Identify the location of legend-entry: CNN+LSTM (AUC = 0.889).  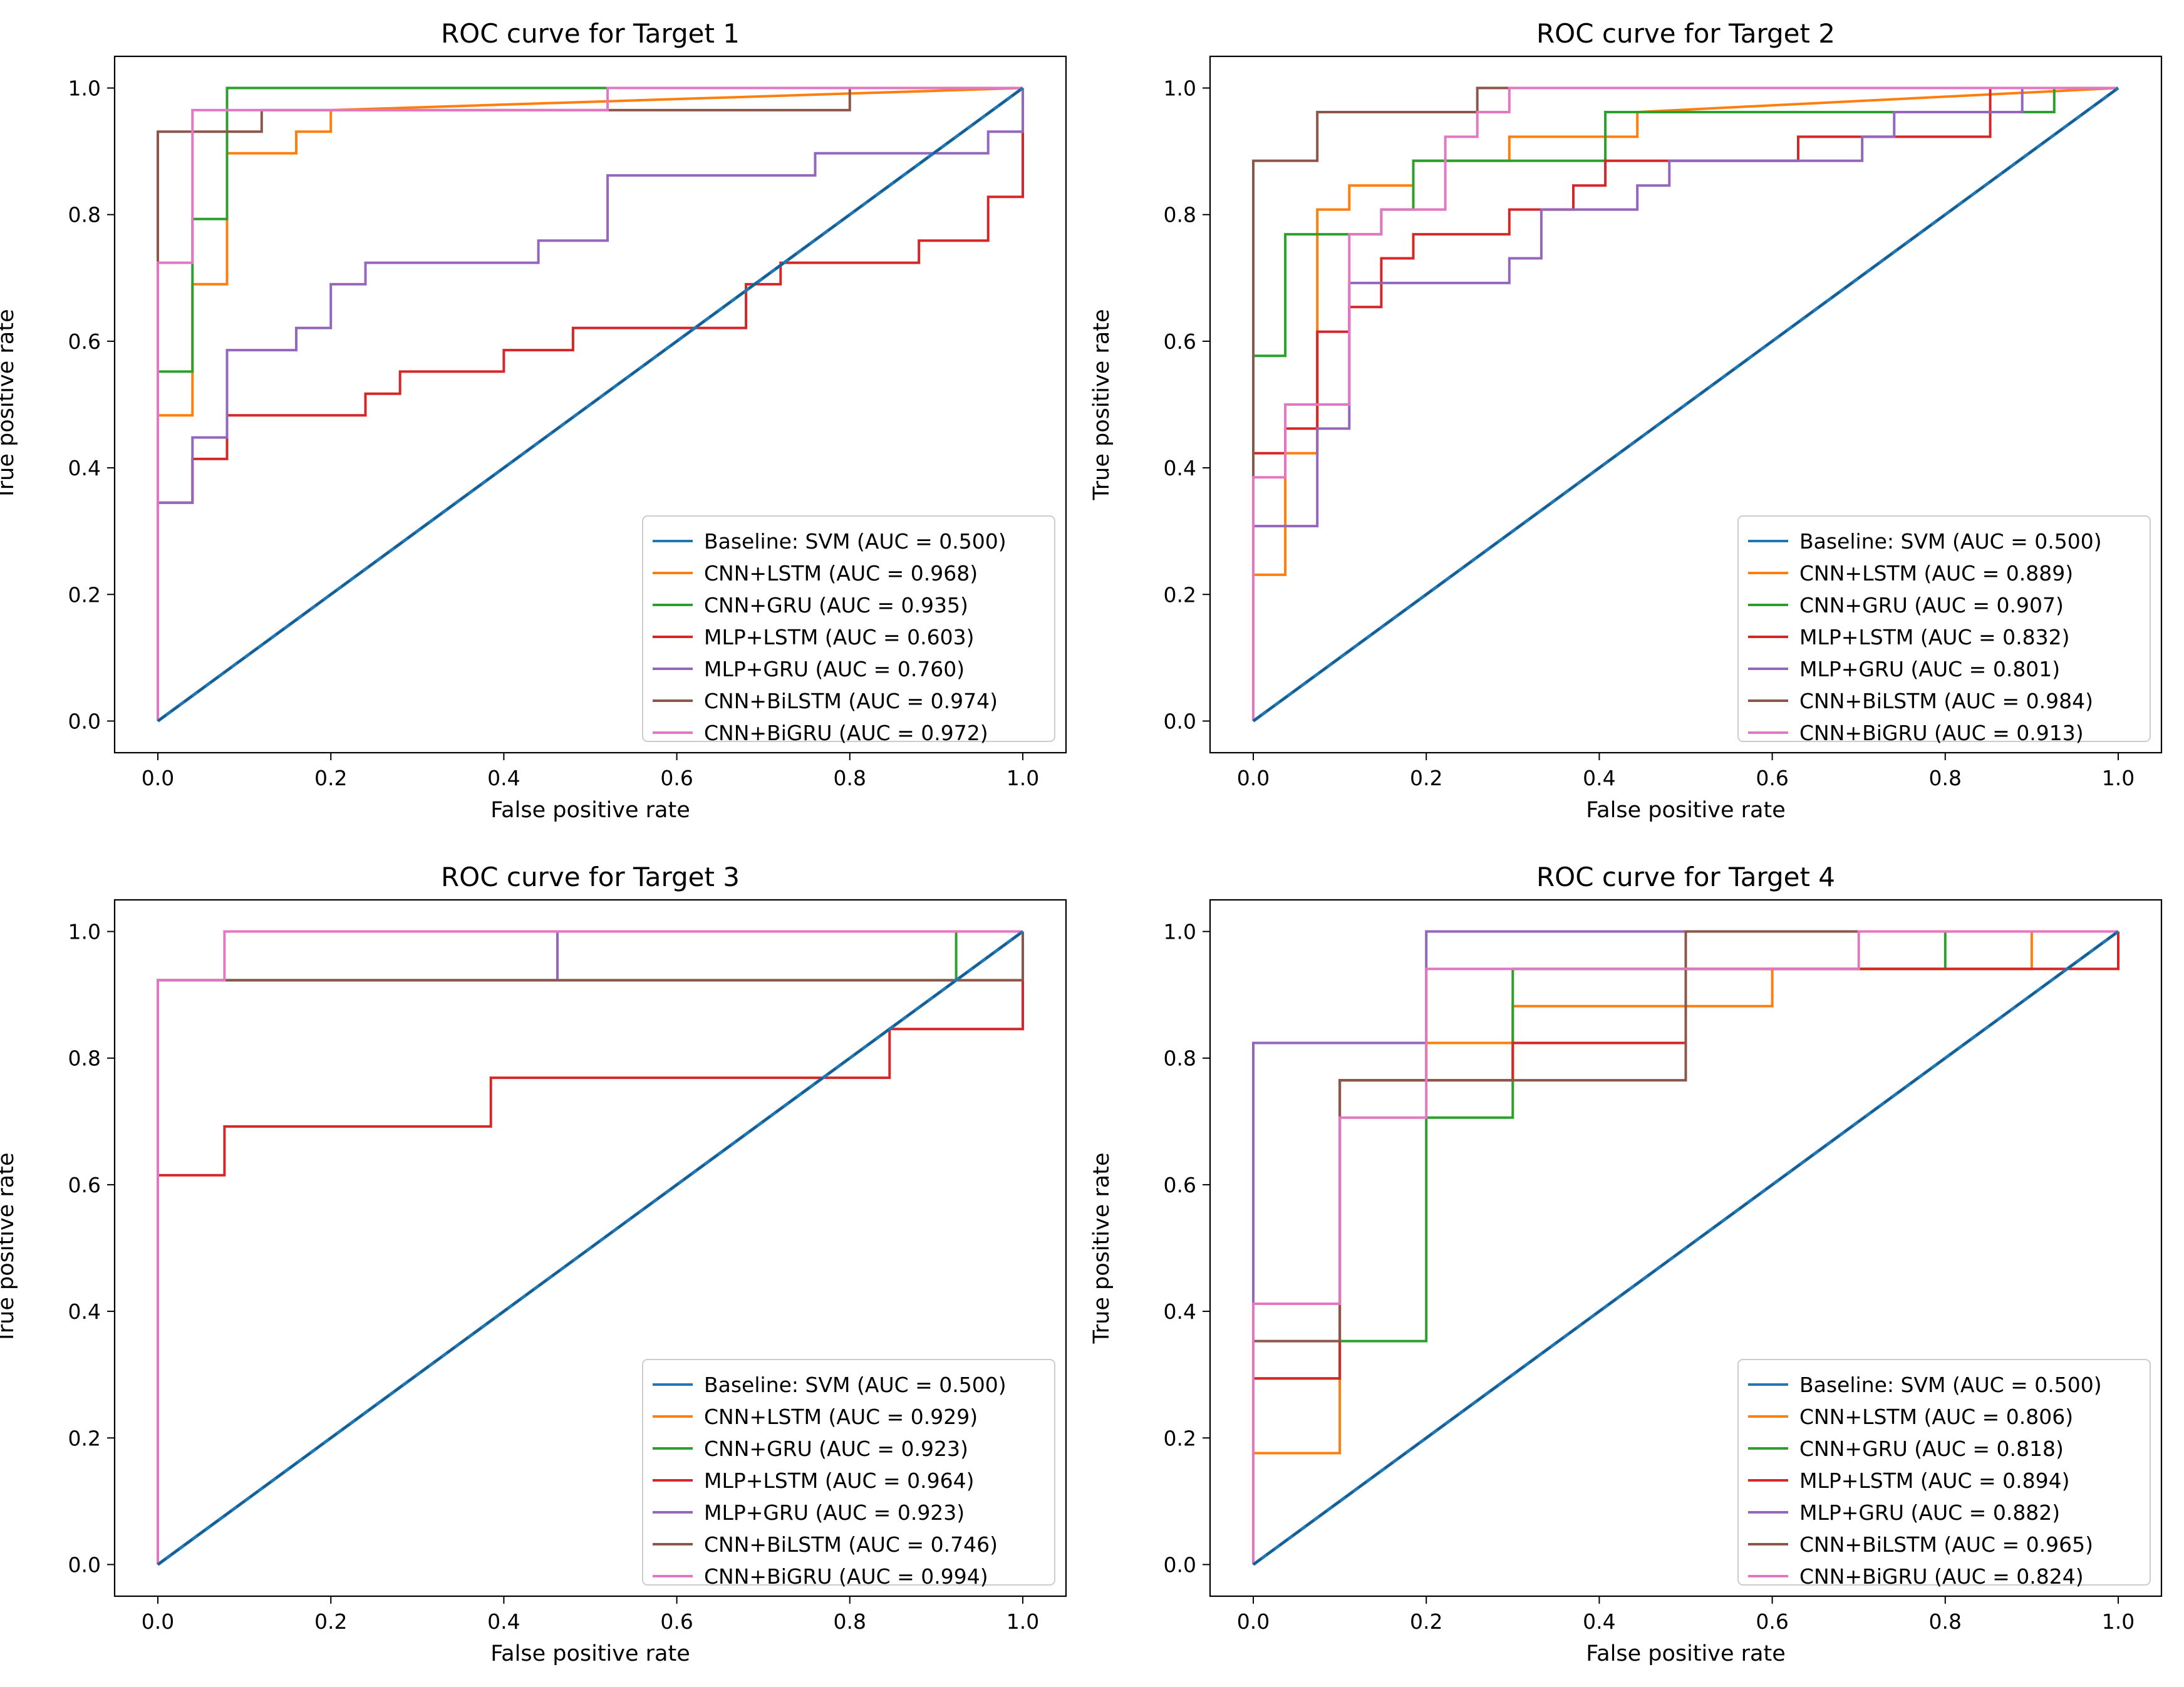
(1936, 573).